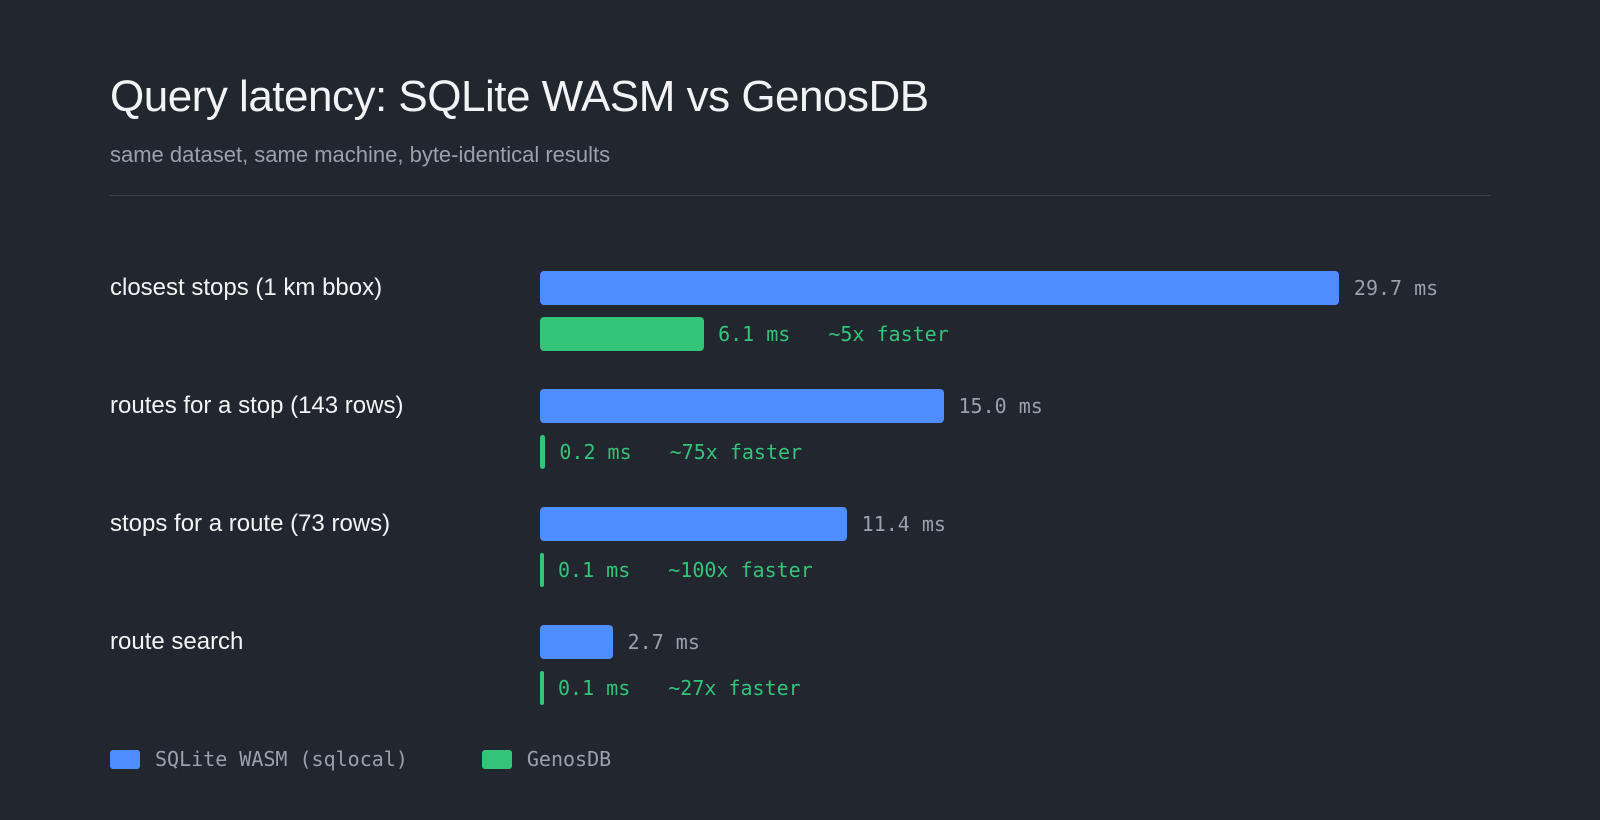  I want to click on legend-label-sqlite: SQLite WASM (sqlocal), so click(281, 759).